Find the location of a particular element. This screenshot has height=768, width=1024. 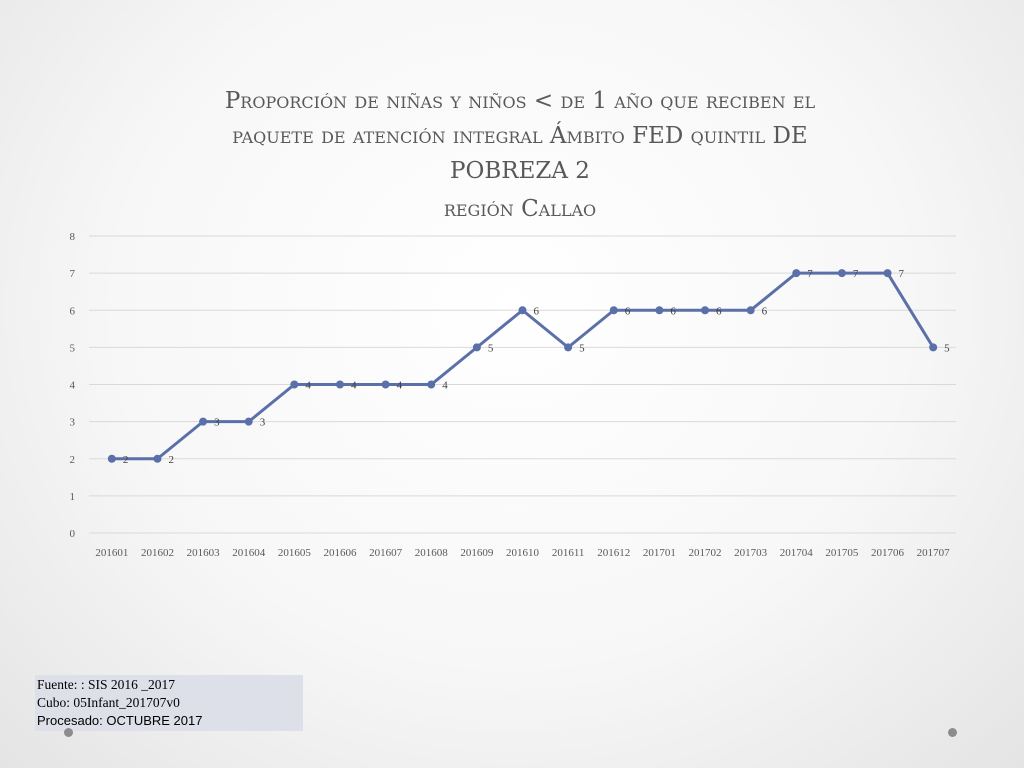

x-tick-label: 201604 is located at coordinates (249, 553).